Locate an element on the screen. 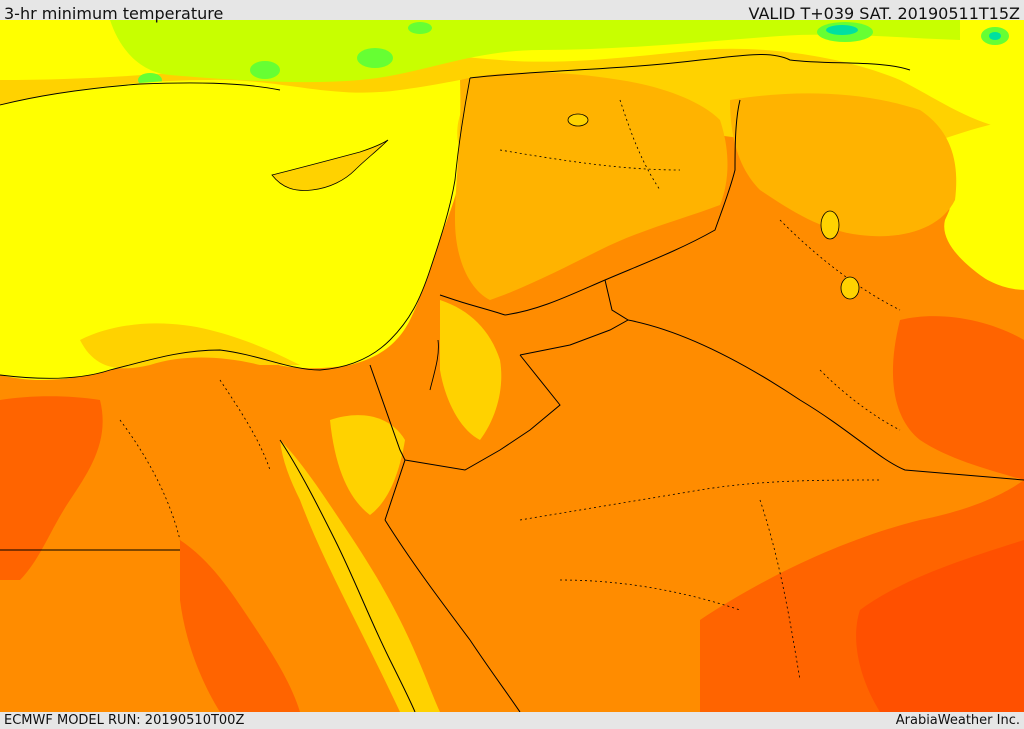  sea-gold-patch is located at coordinates (190, 346).